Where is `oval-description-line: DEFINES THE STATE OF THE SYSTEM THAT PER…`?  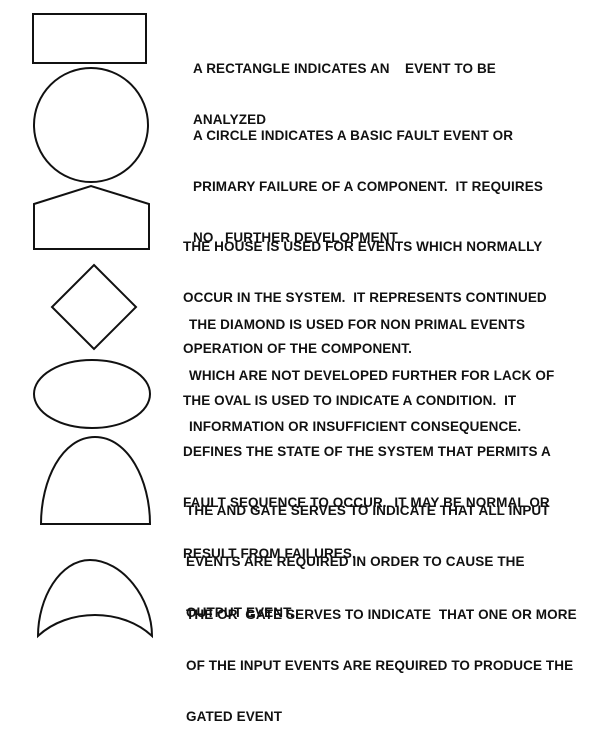 oval-description-line: DEFINES THE STATE OF THE SYSTEM THAT PER… is located at coordinates (367, 451).